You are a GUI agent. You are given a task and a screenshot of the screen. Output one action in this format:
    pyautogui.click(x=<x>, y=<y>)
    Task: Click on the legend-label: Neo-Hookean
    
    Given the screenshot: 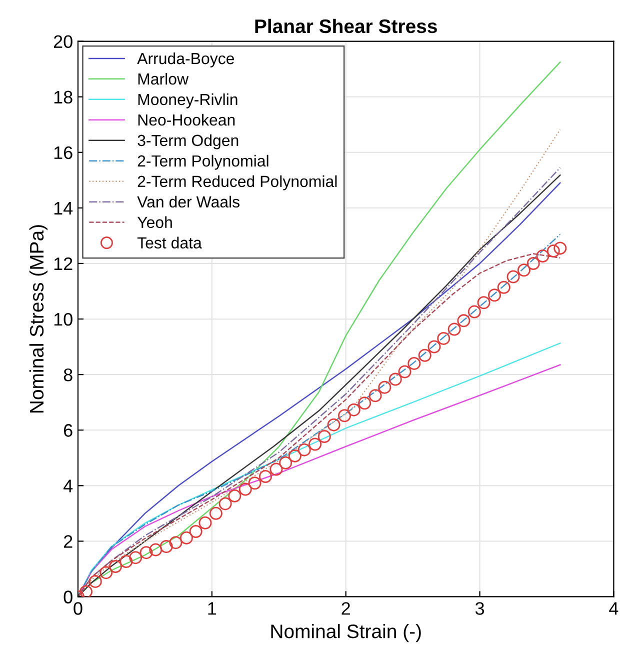 What is the action you would take?
    pyautogui.click(x=186, y=120)
    